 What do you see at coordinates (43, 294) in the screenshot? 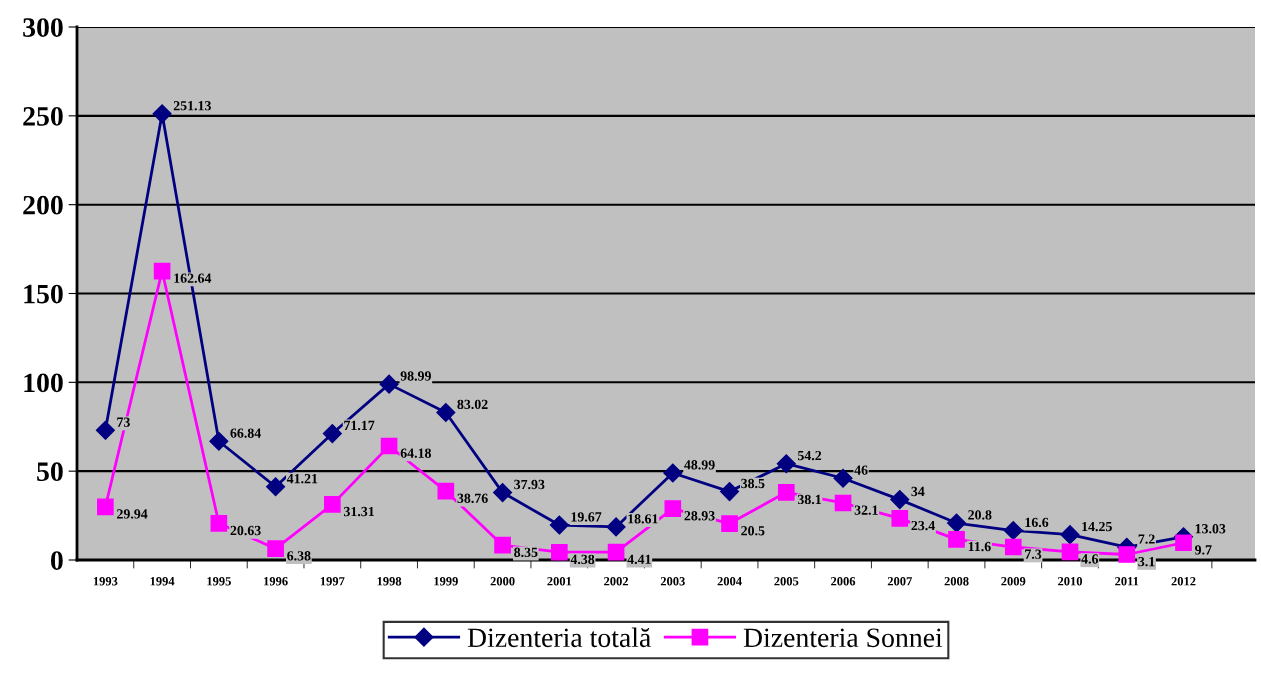
I see `y-tick-label: 150` at bounding box center [43, 294].